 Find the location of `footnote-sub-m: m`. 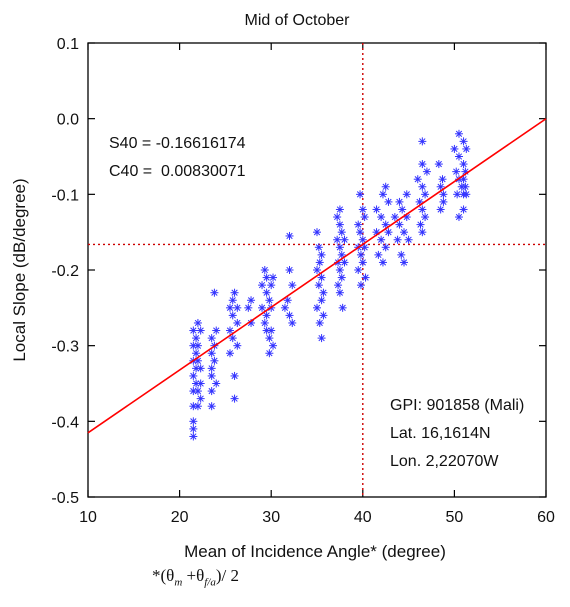

footnote-sub-m: m is located at coordinates (178, 582).